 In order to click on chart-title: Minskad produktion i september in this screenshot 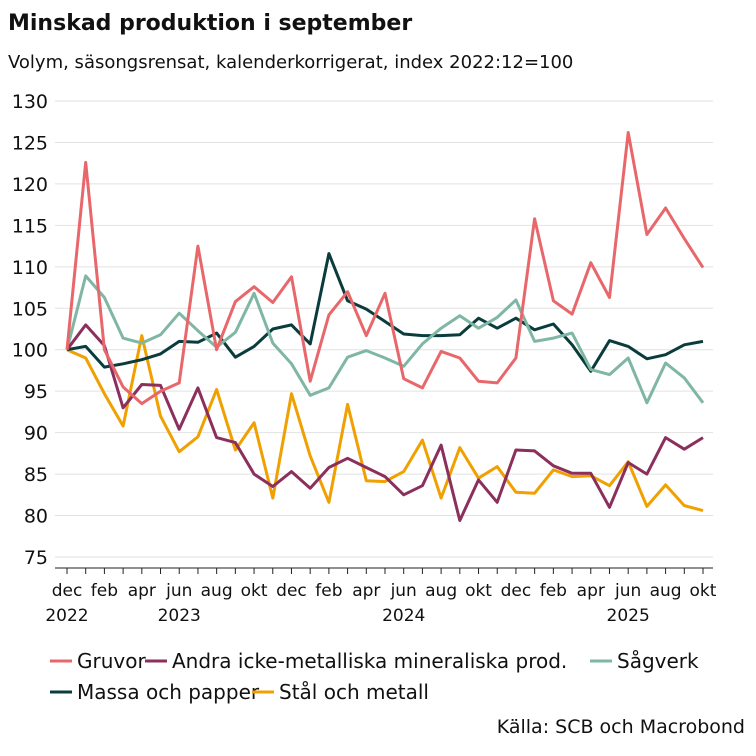, I will do `click(210, 23)`.